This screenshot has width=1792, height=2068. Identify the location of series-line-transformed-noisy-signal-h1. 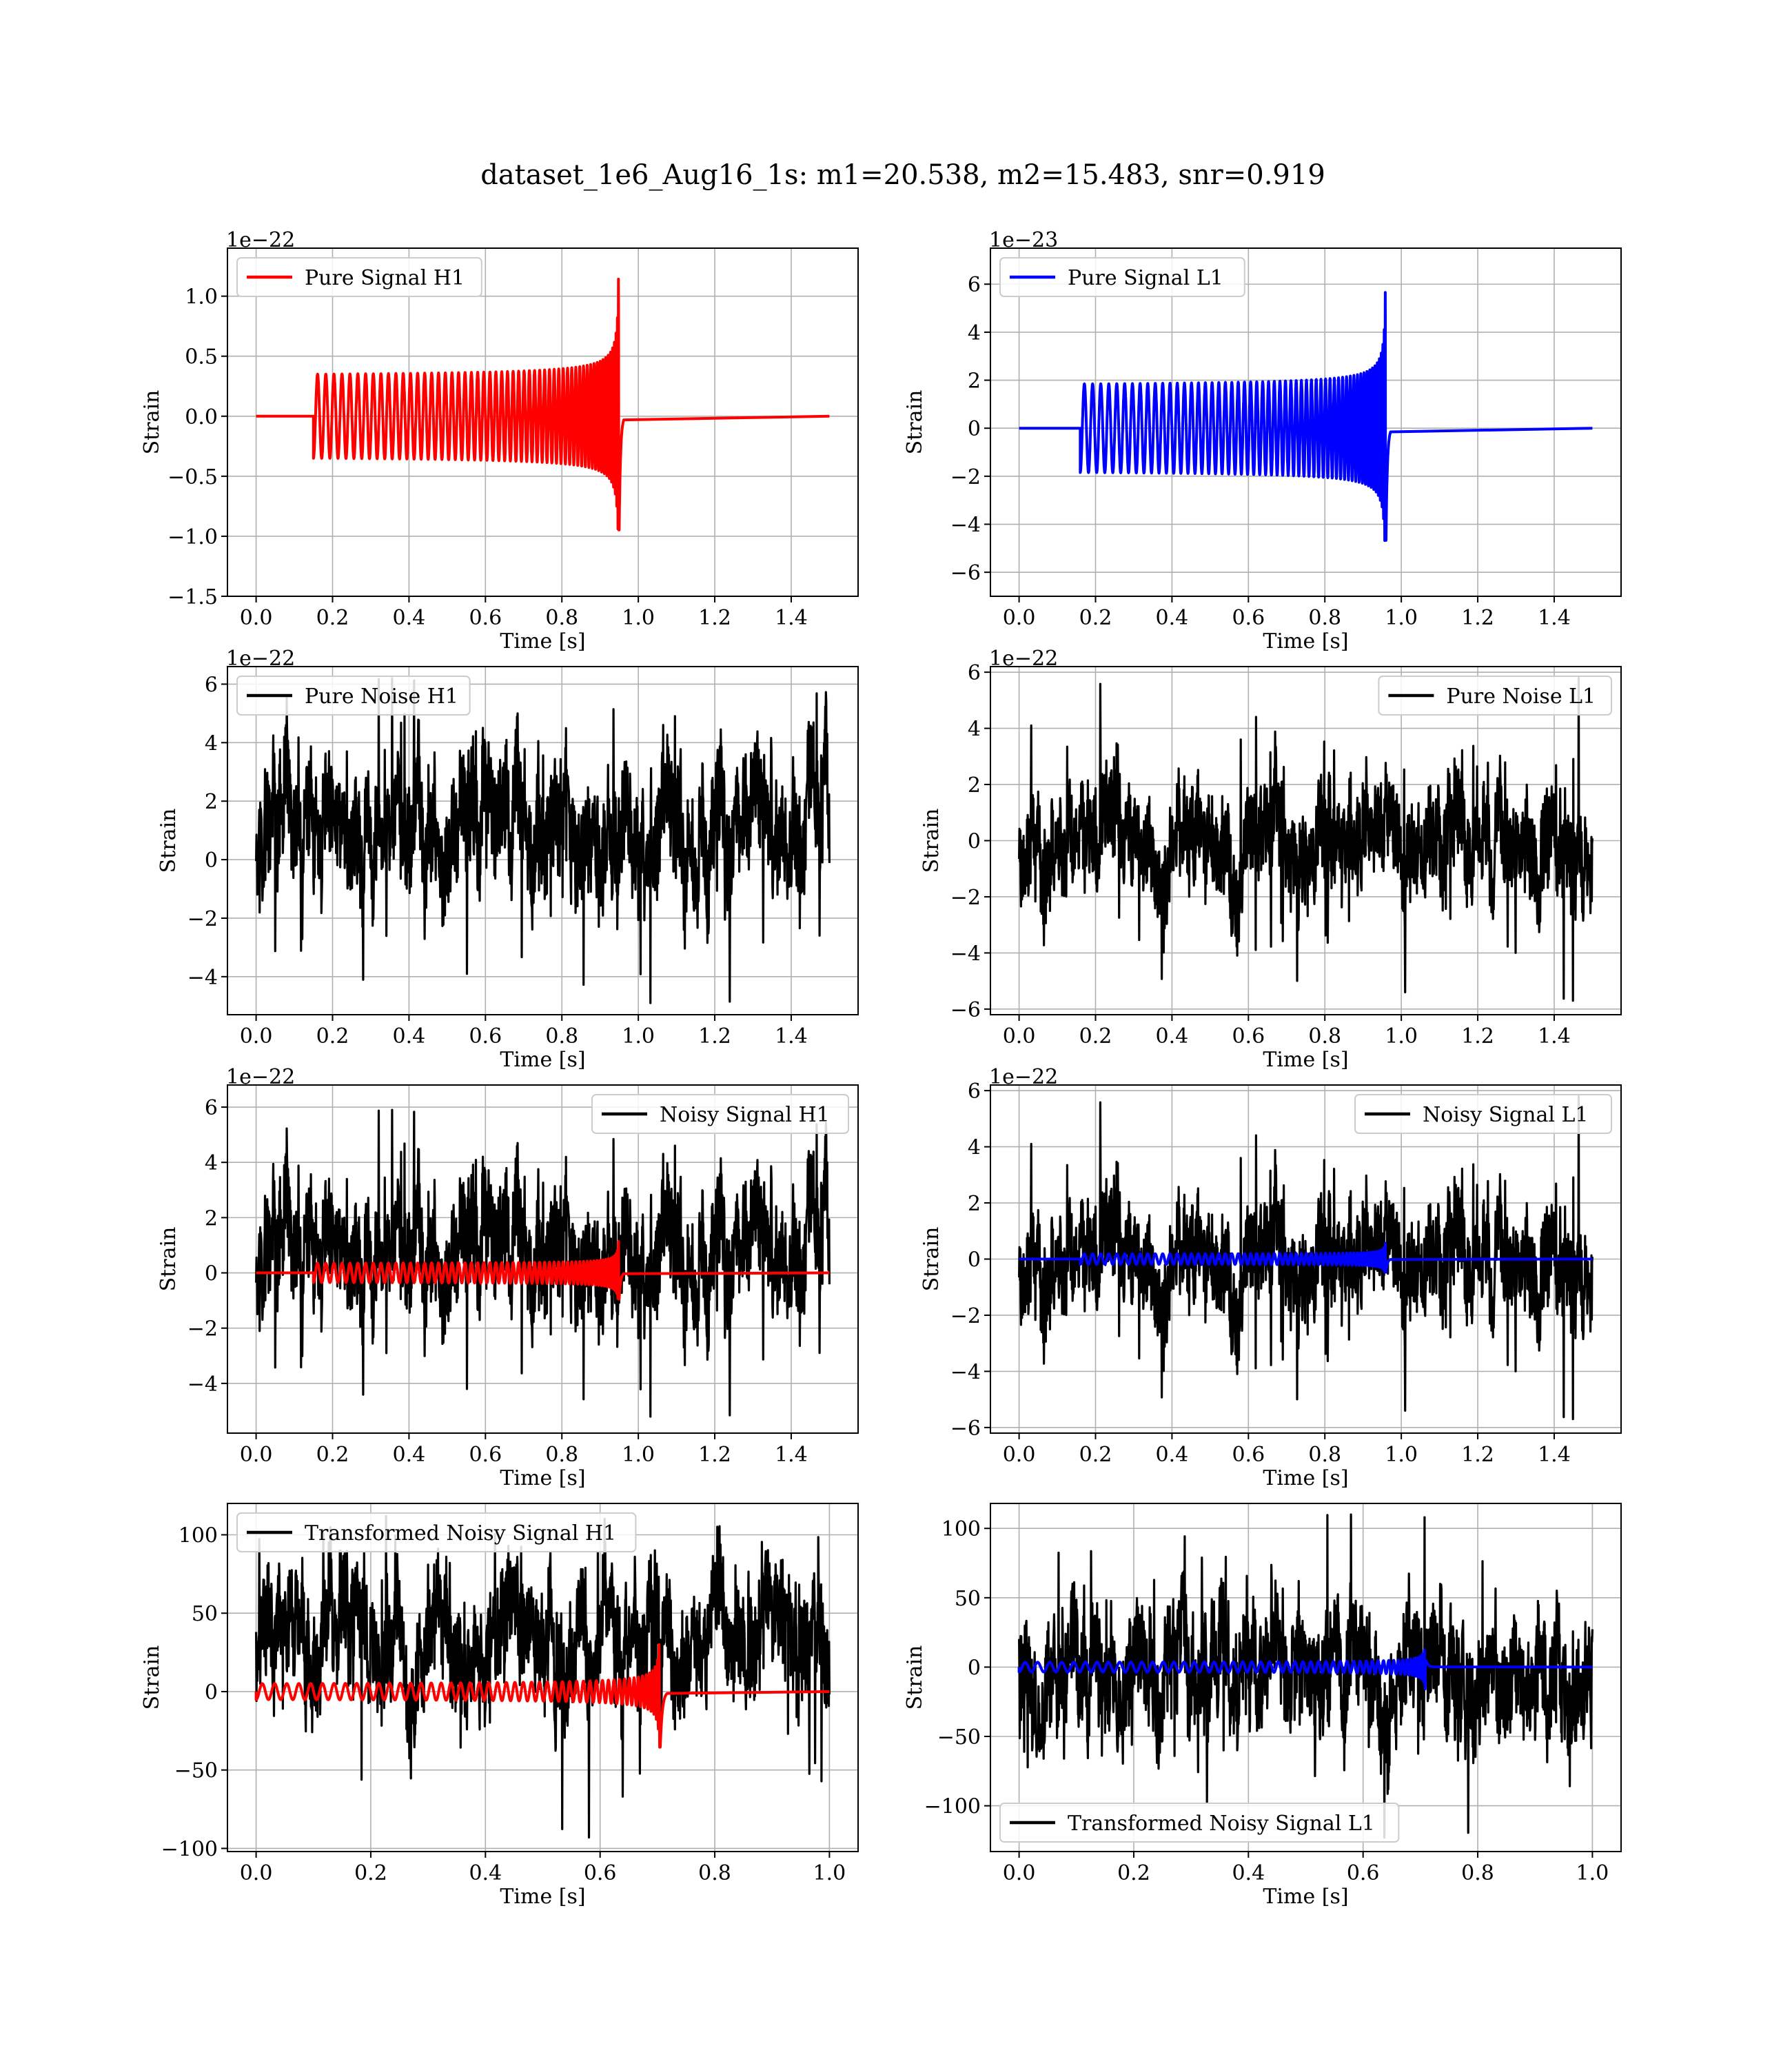
(543, 1676).